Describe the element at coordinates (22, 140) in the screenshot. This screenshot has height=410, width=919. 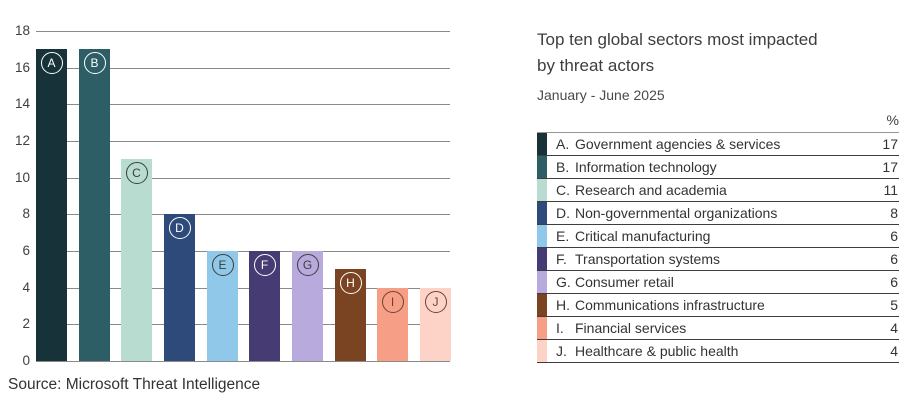
I see `y-tick-label-12: 12` at that location.